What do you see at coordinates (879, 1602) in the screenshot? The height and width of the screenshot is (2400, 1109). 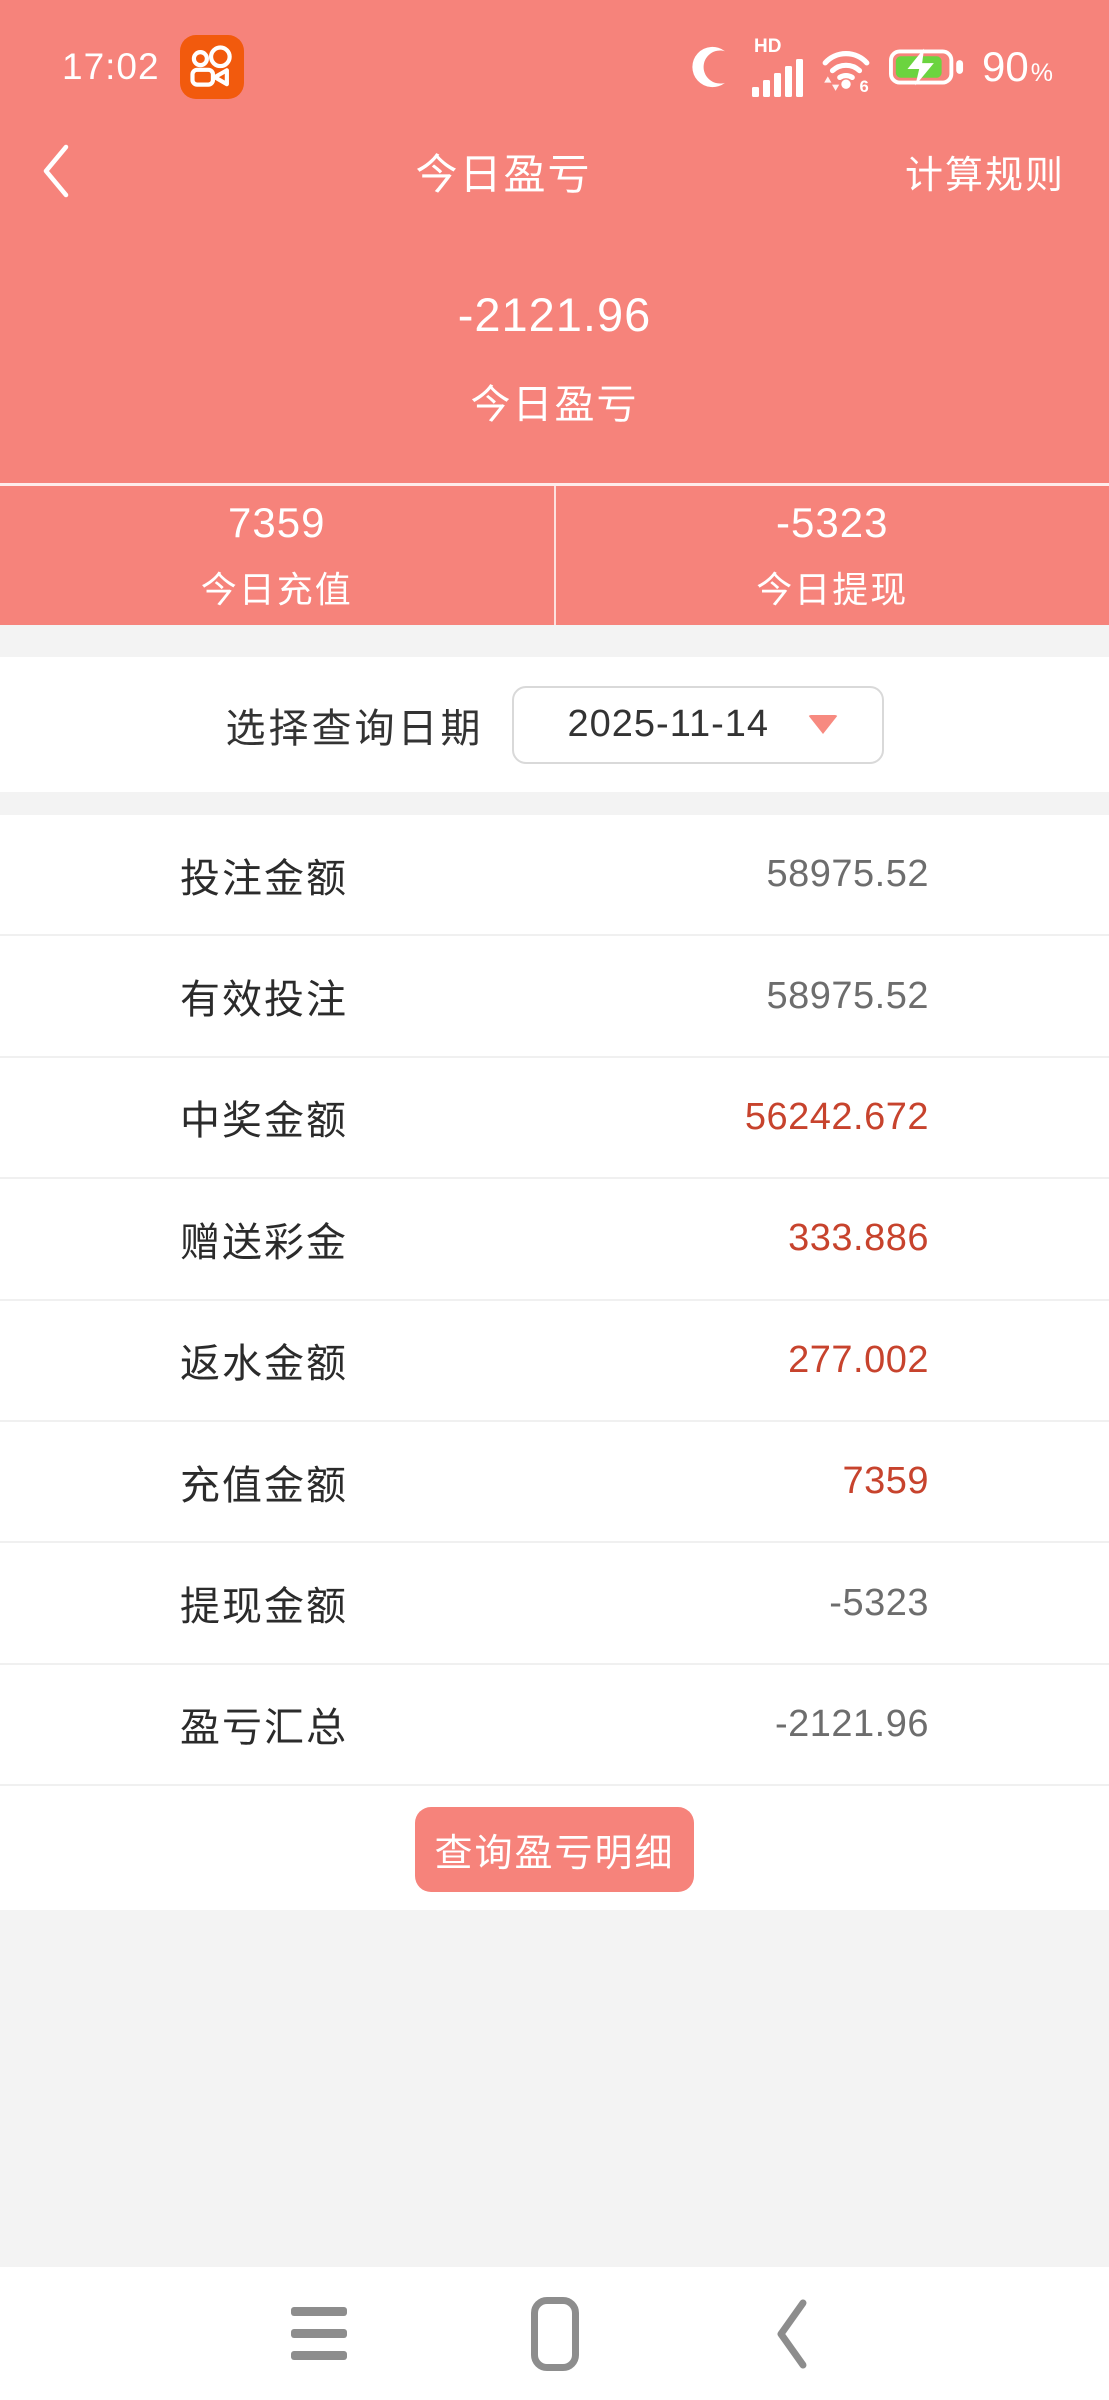 I see `row-value: -5323` at bounding box center [879, 1602].